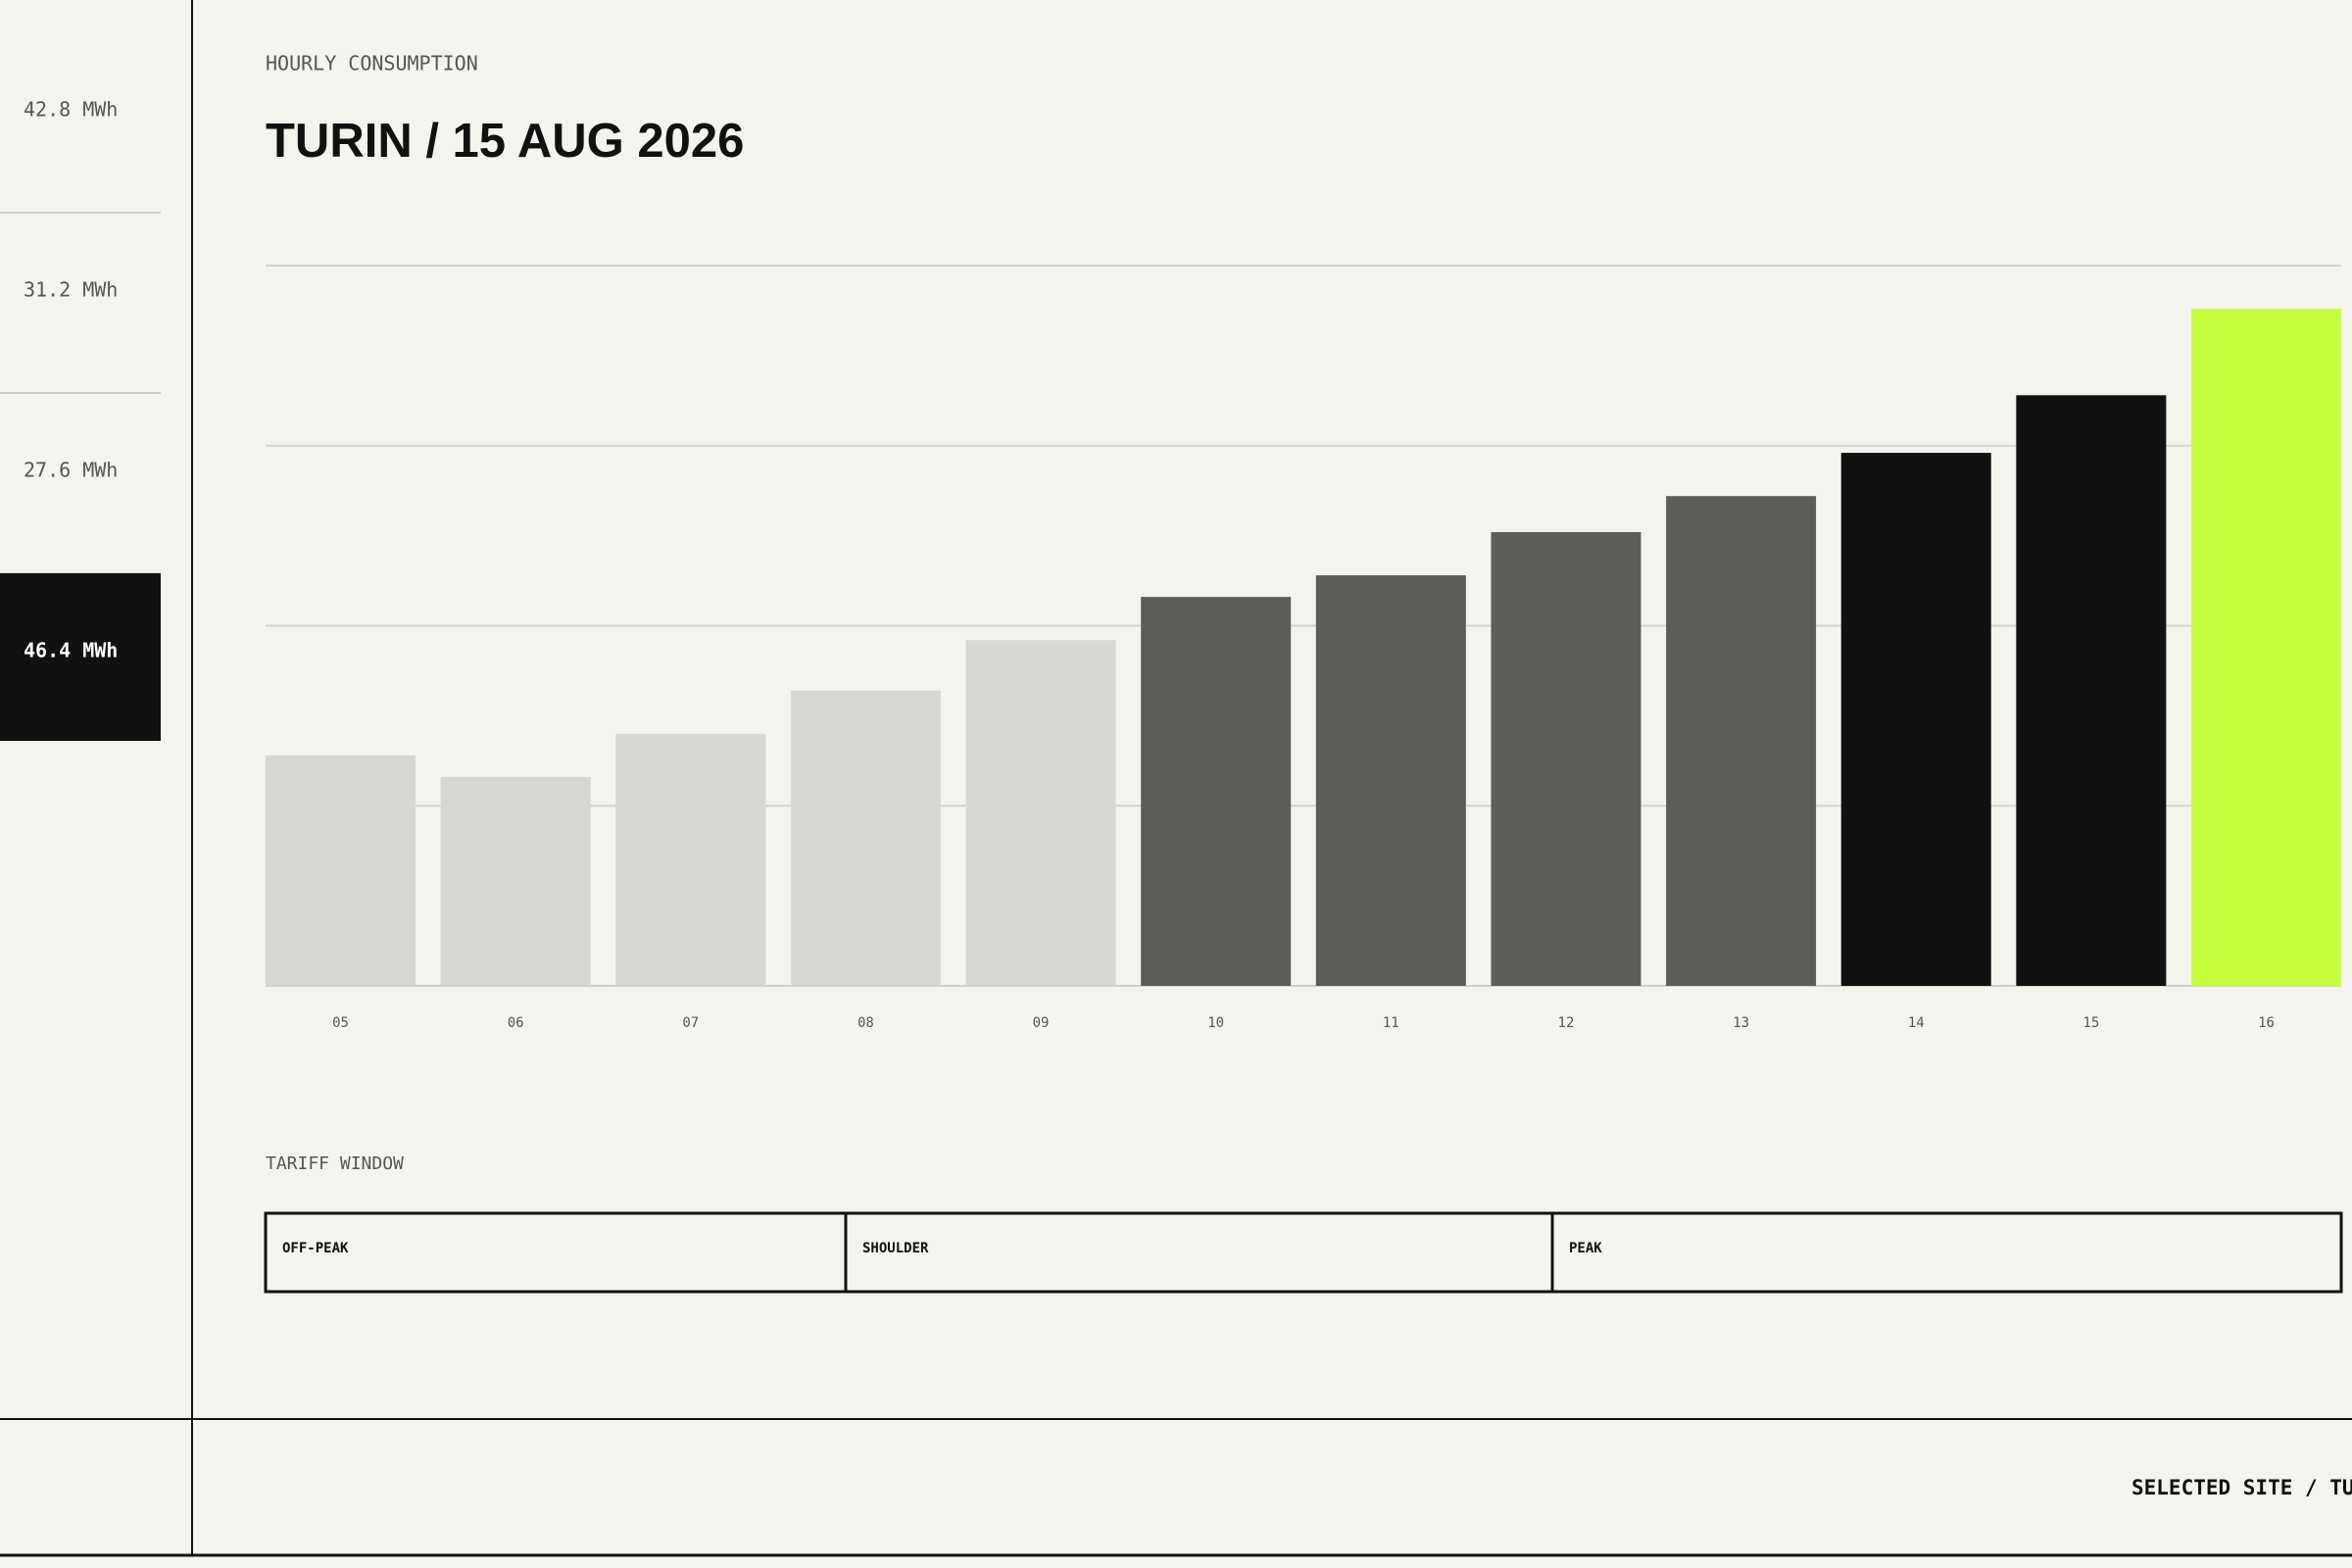 This screenshot has width=2352, height=1568. I want to click on sidebar-item: 46.4 MWh, so click(71, 650).